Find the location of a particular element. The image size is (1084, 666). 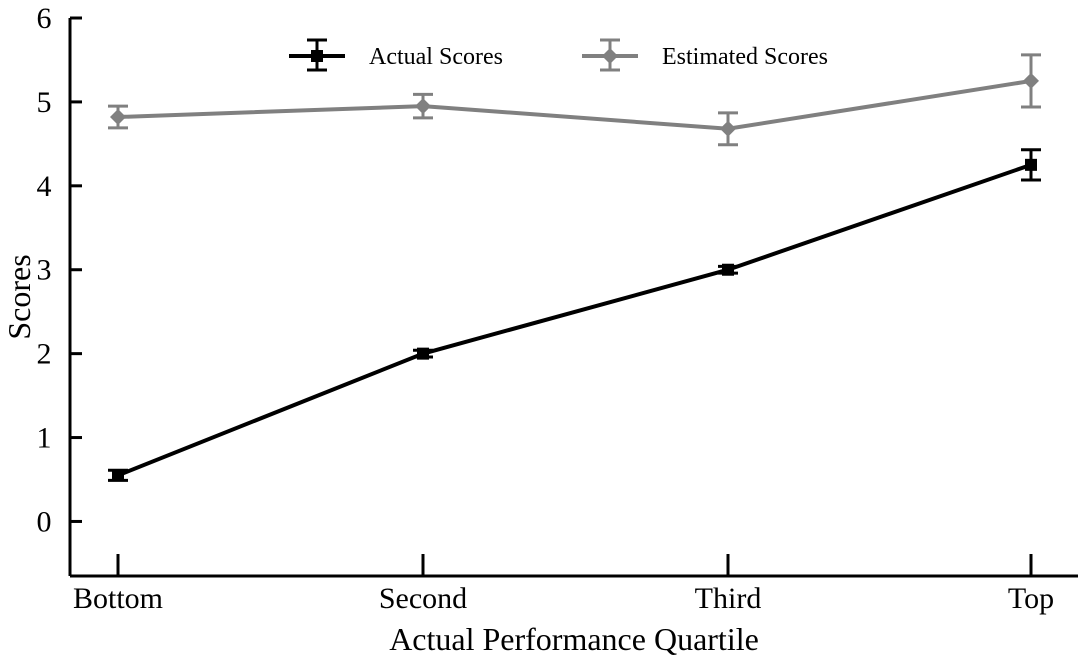

x-tick-label: Second is located at coordinates (423, 598).